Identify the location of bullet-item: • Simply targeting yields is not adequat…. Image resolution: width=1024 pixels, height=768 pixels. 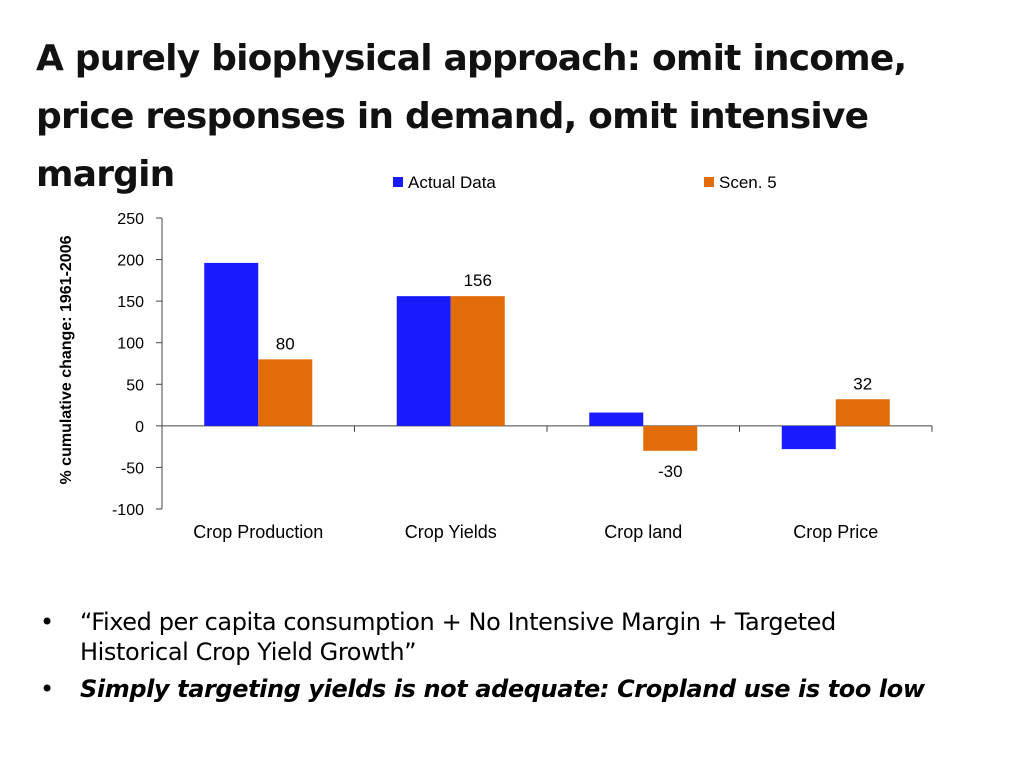
(490, 689).